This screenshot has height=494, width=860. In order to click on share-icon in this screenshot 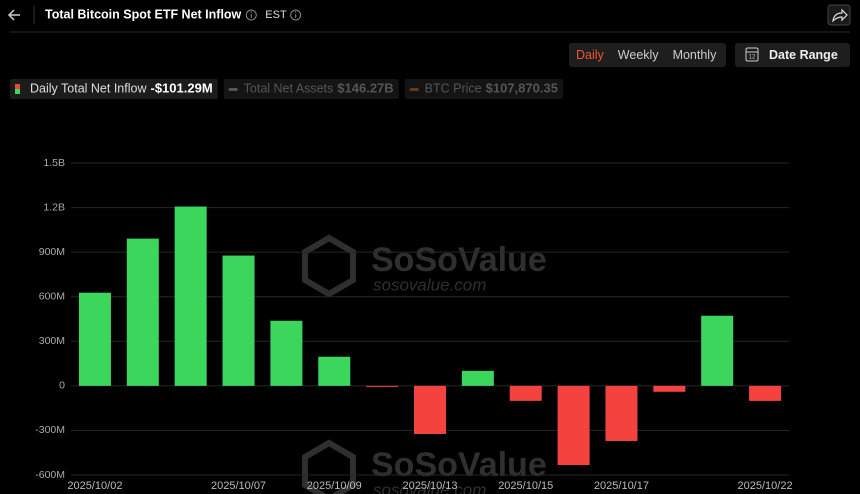, I will do `click(840, 15)`.